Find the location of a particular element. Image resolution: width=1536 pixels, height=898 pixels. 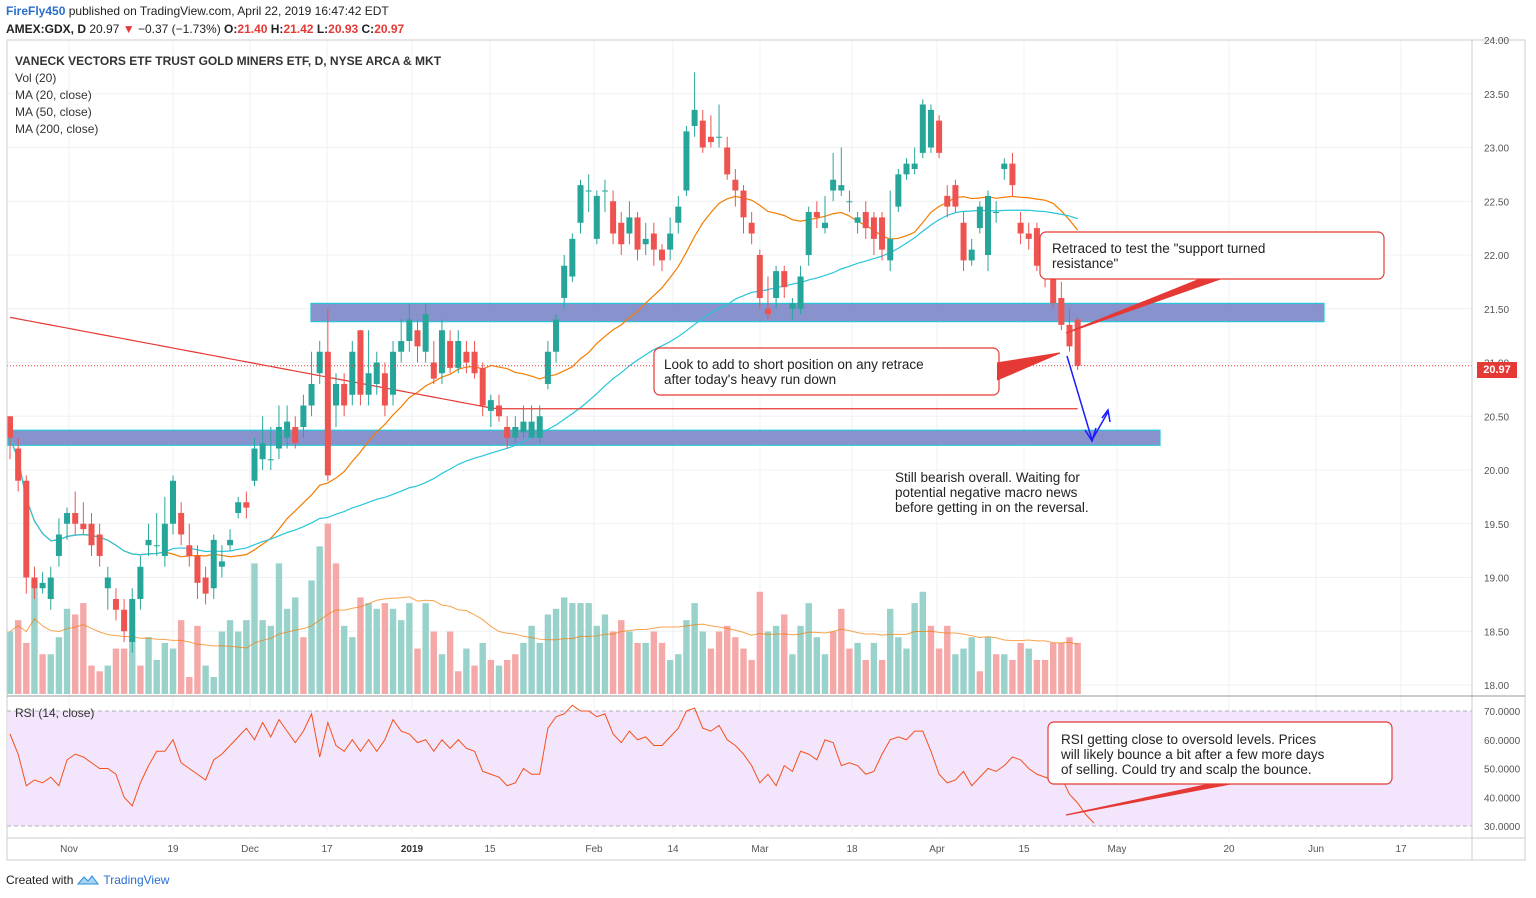

open-label: O: is located at coordinates (231, 29).